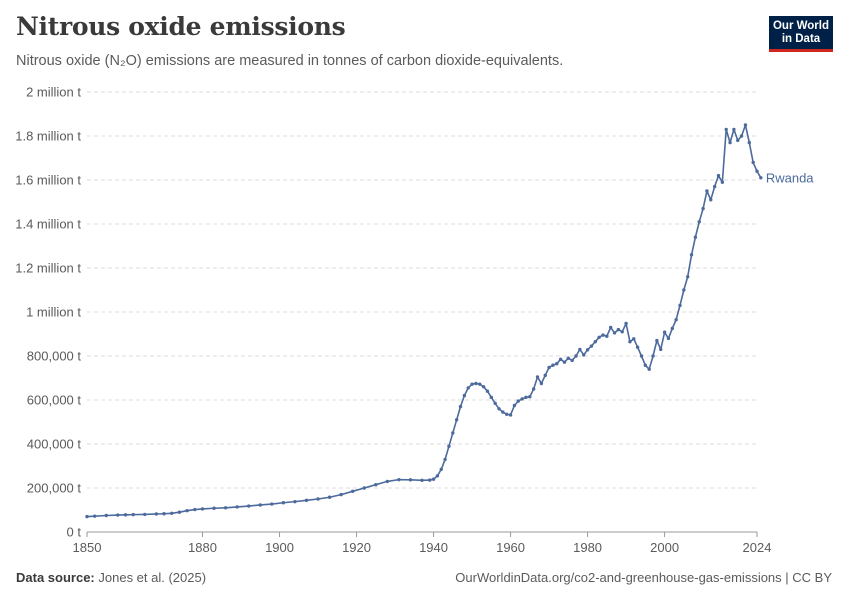 The image size is (850, 600). I want to click on data-source-link: Jones et al. (2025), so click(152, 577).